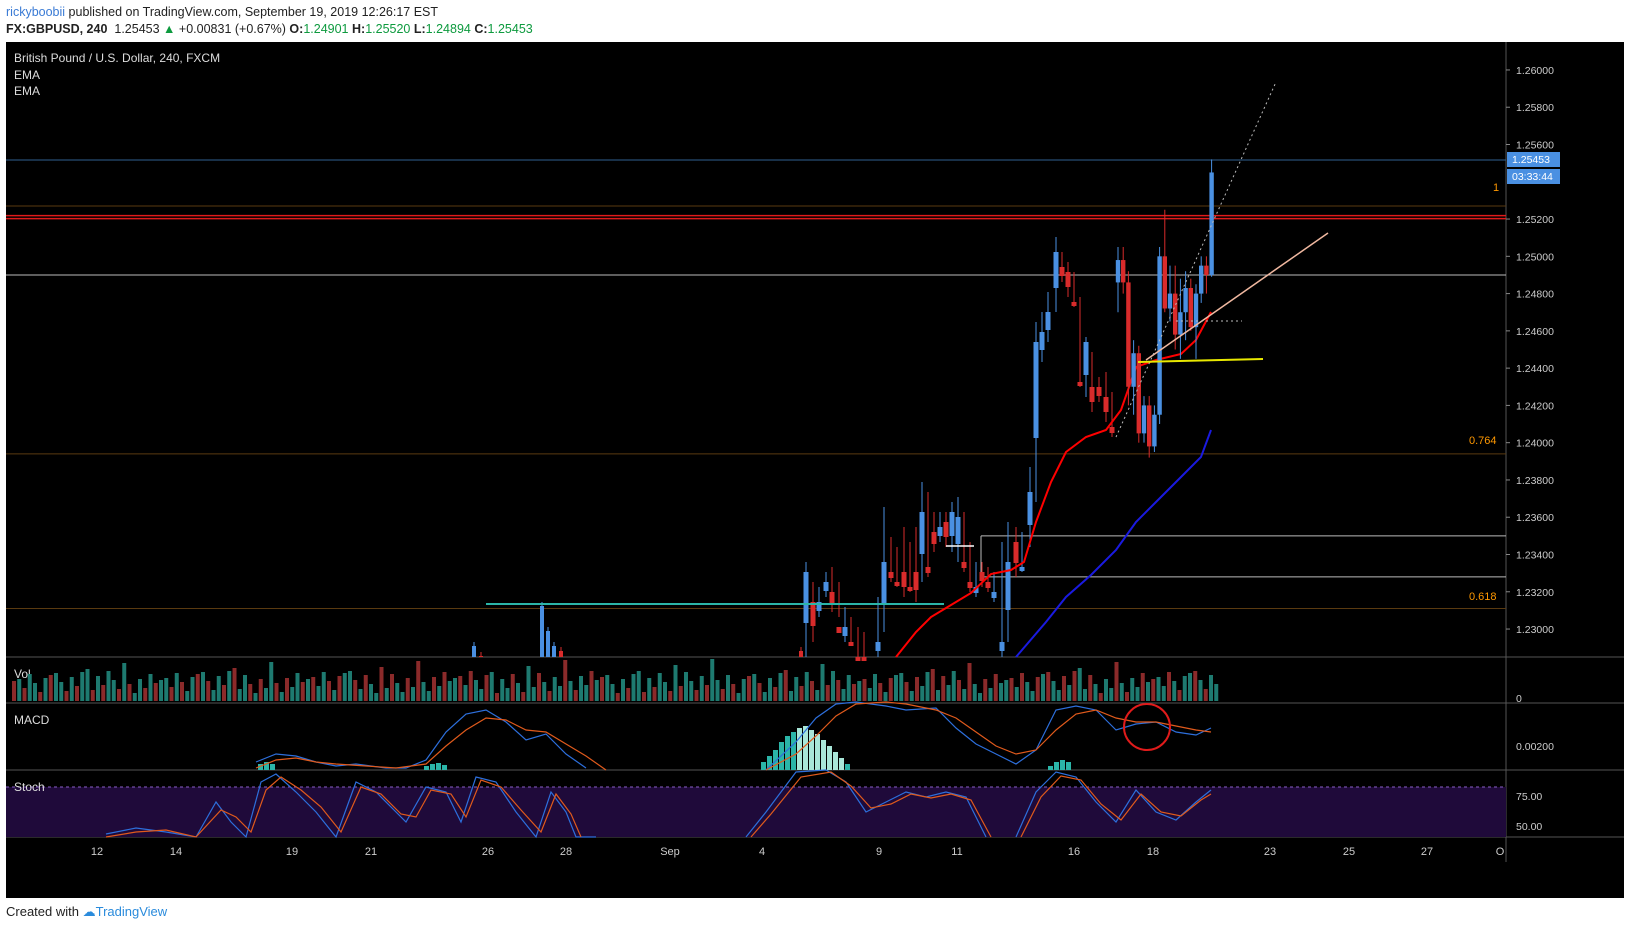 Image resolution: width=1625 pixels, height=931 pixels. I want to click on time-tick-label: 21, so click(371, 852).